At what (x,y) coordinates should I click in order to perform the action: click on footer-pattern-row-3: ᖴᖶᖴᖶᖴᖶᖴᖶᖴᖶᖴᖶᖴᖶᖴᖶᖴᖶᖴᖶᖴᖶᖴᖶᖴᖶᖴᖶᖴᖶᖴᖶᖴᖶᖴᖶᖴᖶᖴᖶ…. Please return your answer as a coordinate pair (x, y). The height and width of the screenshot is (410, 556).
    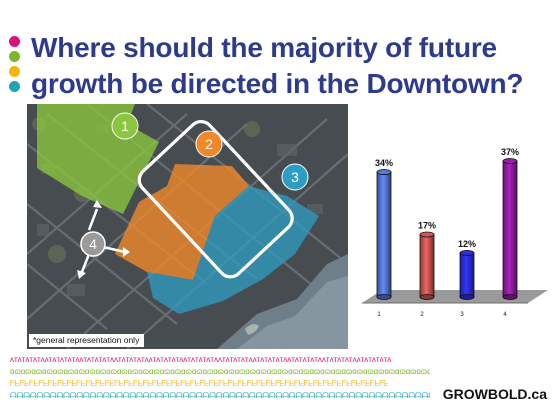
    Looking at the image, I should click on (199, 383).